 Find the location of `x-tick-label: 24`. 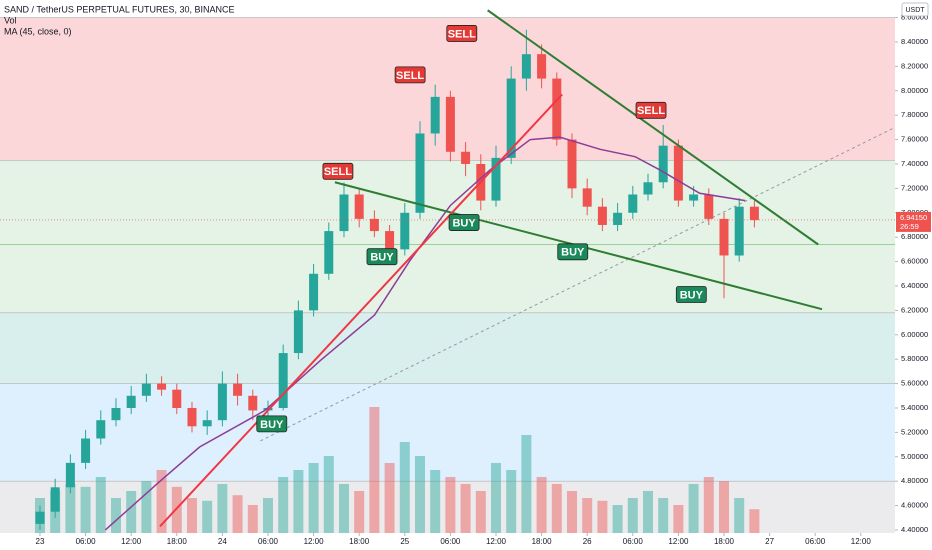

x-tick-label: 24 is located at coordinates (222, 541).